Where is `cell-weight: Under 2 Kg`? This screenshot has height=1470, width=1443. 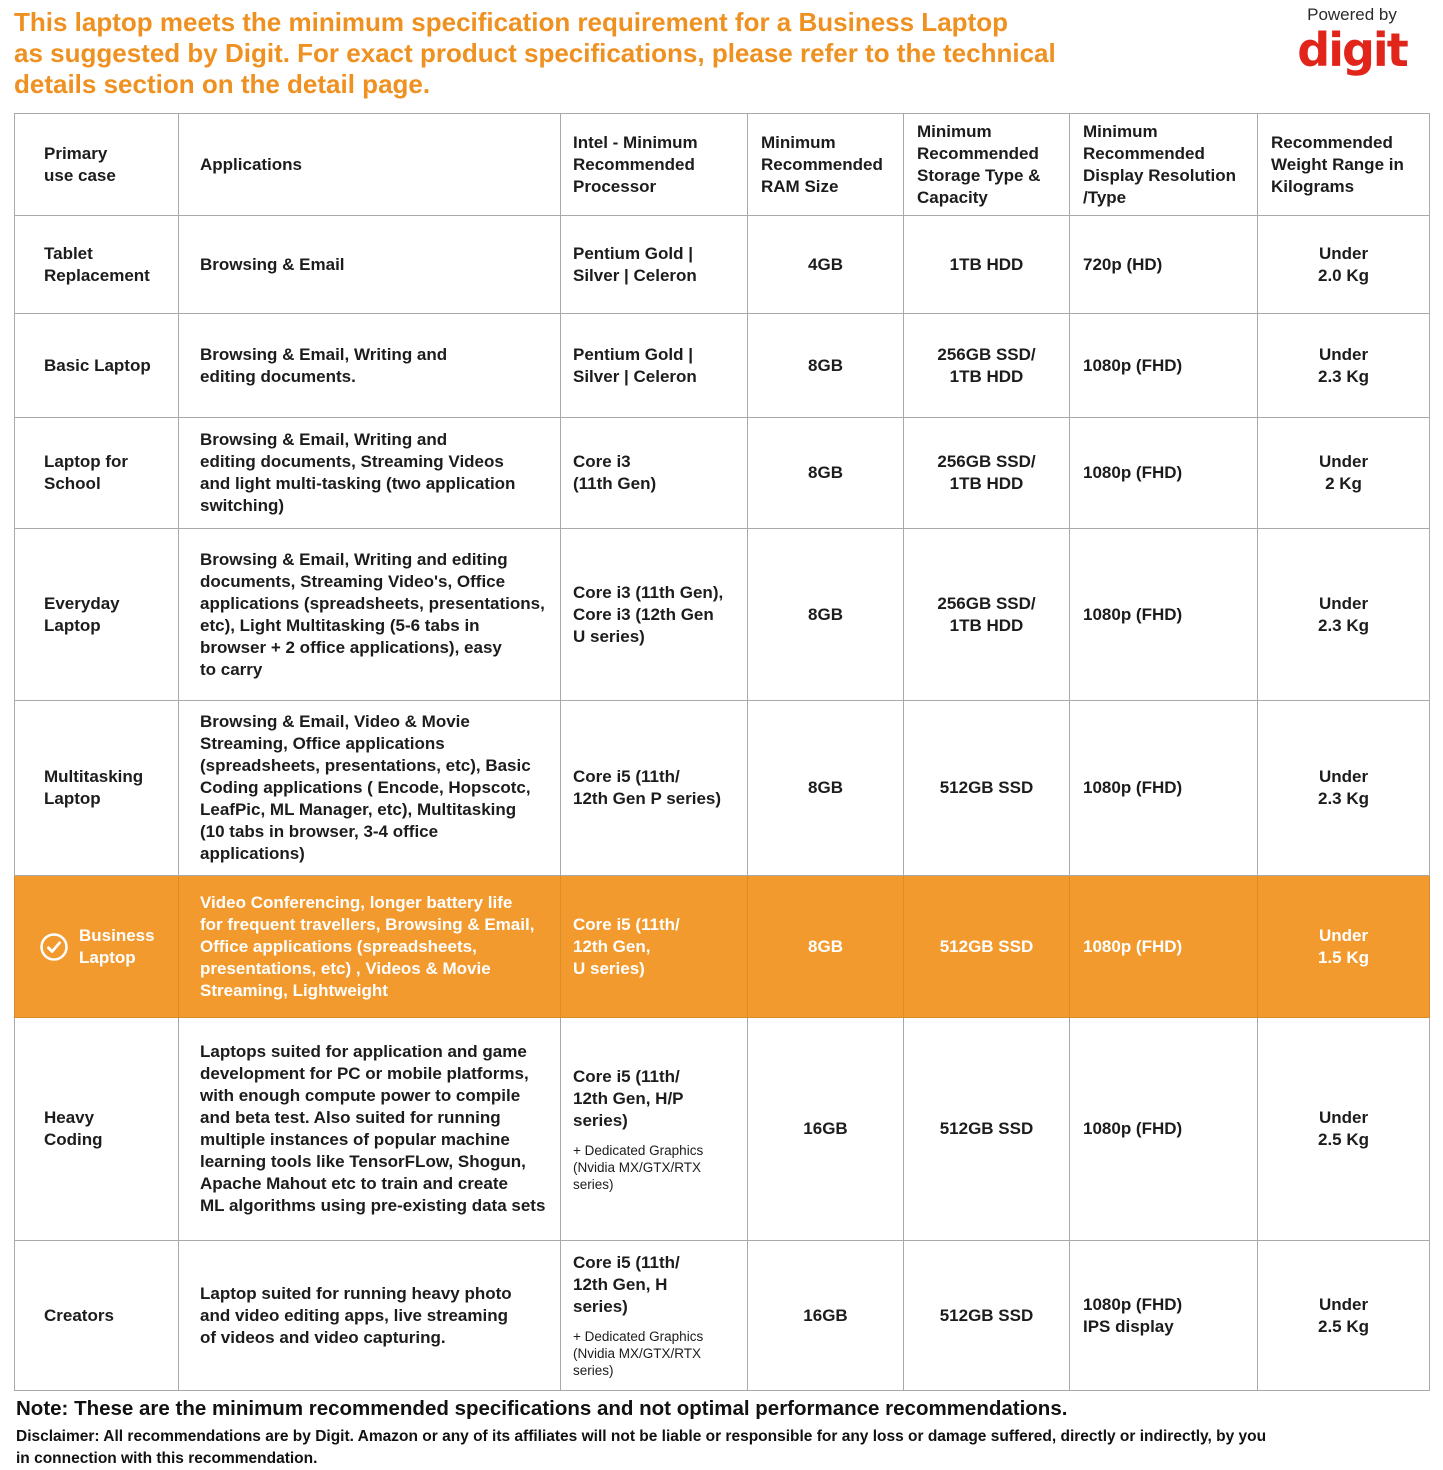 cell-weight: Under 2 Kg is located at coordinates (1343, 473).